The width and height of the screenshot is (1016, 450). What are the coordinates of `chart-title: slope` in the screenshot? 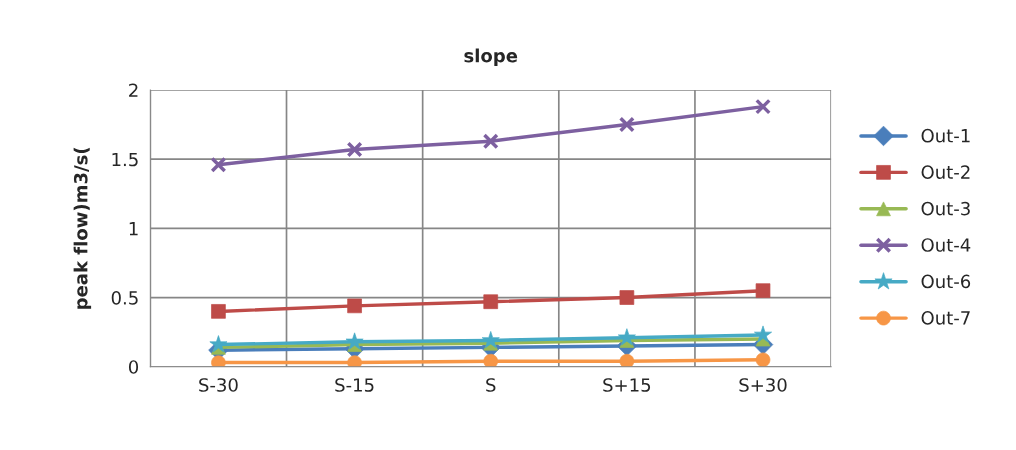 It's located at (491, 57).